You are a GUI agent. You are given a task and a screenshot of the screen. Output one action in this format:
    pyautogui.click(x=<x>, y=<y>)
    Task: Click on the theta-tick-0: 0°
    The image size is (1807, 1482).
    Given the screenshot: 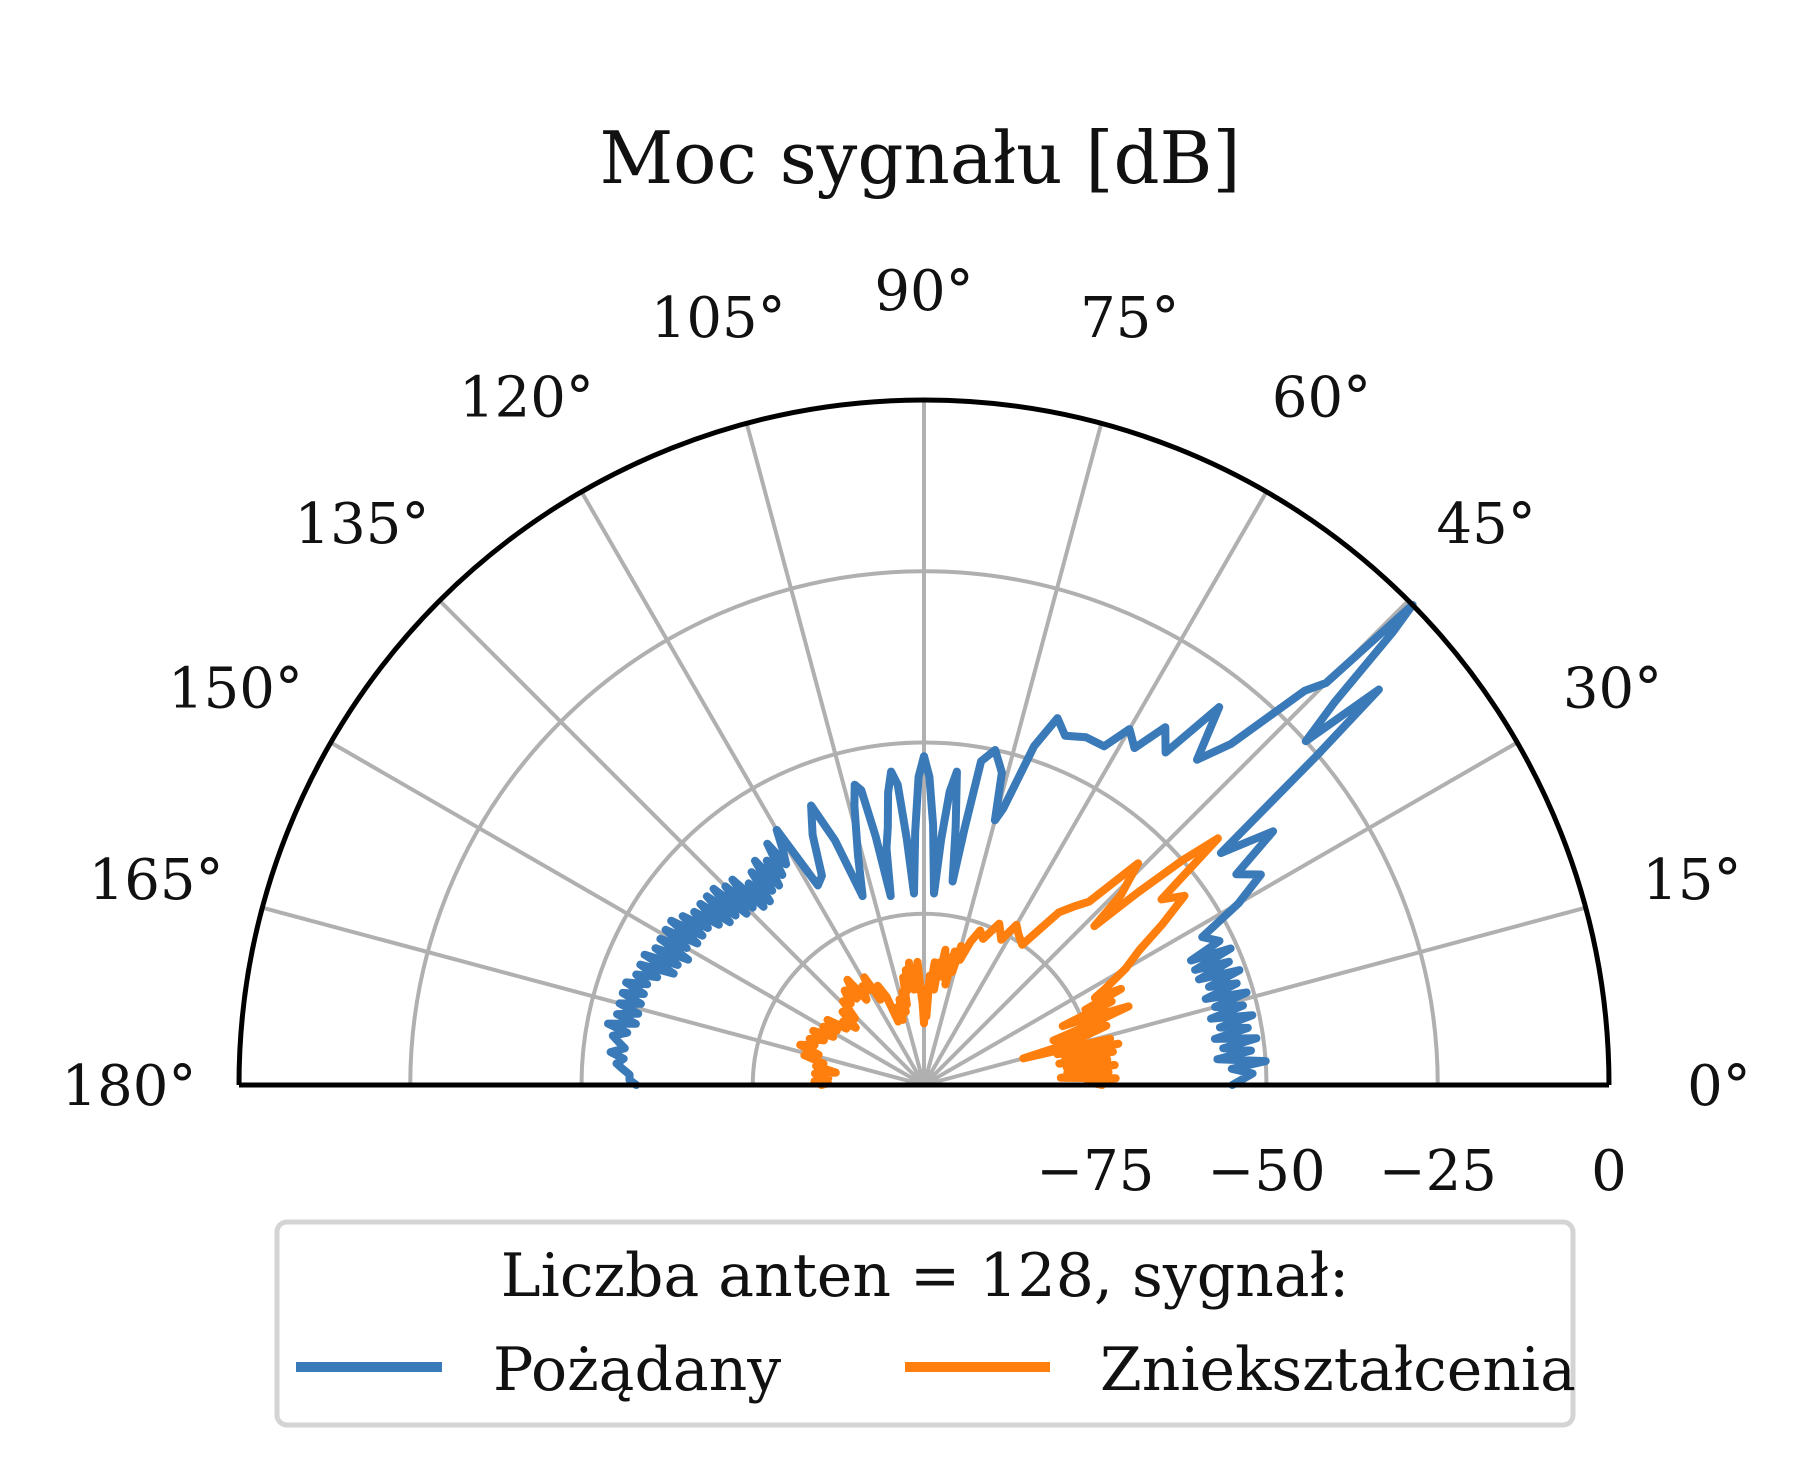 What is the action you would take?
    pyautogui.click(x=1719, y=1086)
    